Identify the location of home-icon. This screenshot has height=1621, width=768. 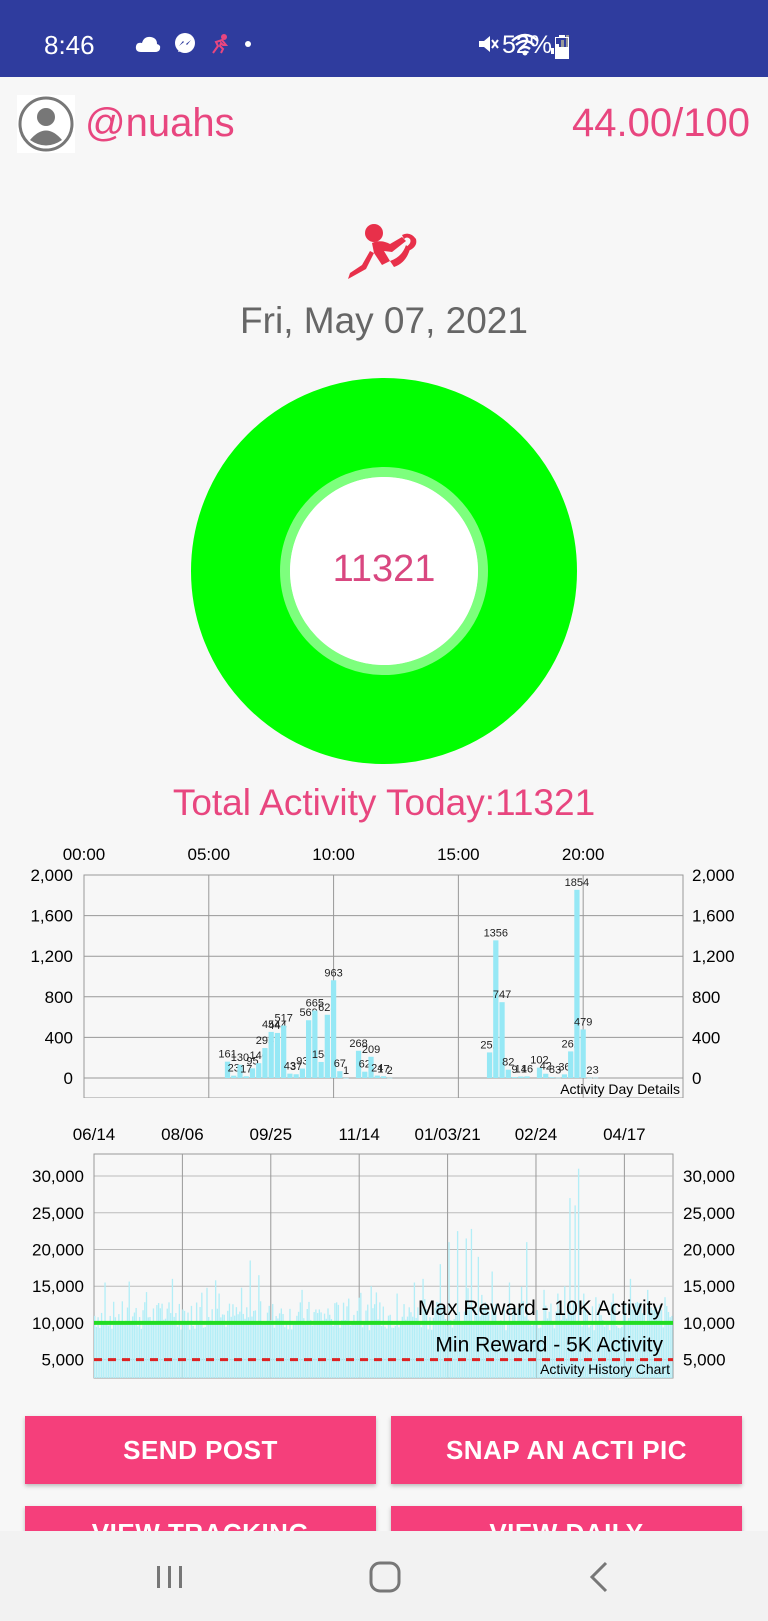
(385, 1577).